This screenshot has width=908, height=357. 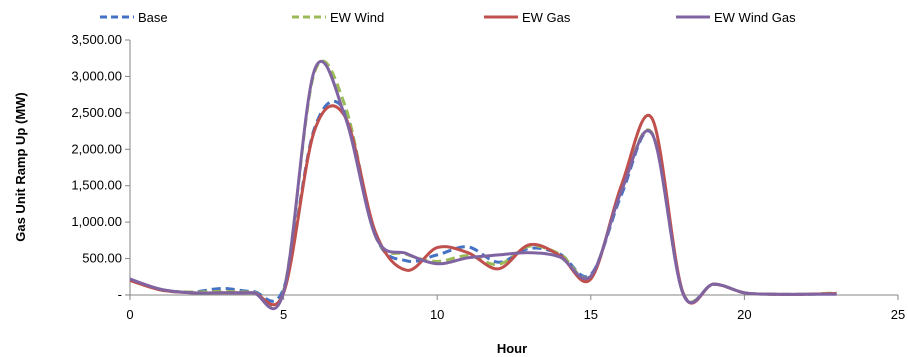 What do you see at coordinates (134, 17) in the screenshot?
I see `legend-item-base: Base` at bounding box center [134, 17].